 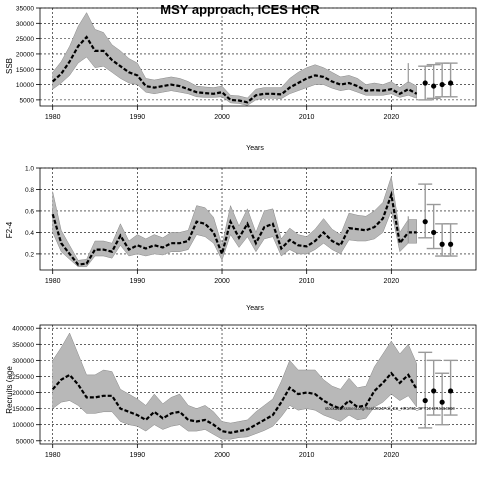 What do you see at coordinates (234, 228) in the screenshot?
I see `fbar-estimate-line` at bounding box center [234, 228].